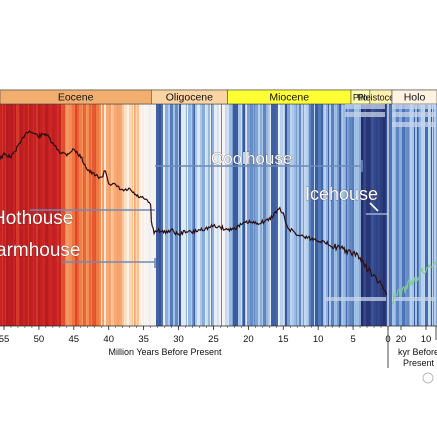  I want to click on x-tick-label: 15, so click(283, 339).